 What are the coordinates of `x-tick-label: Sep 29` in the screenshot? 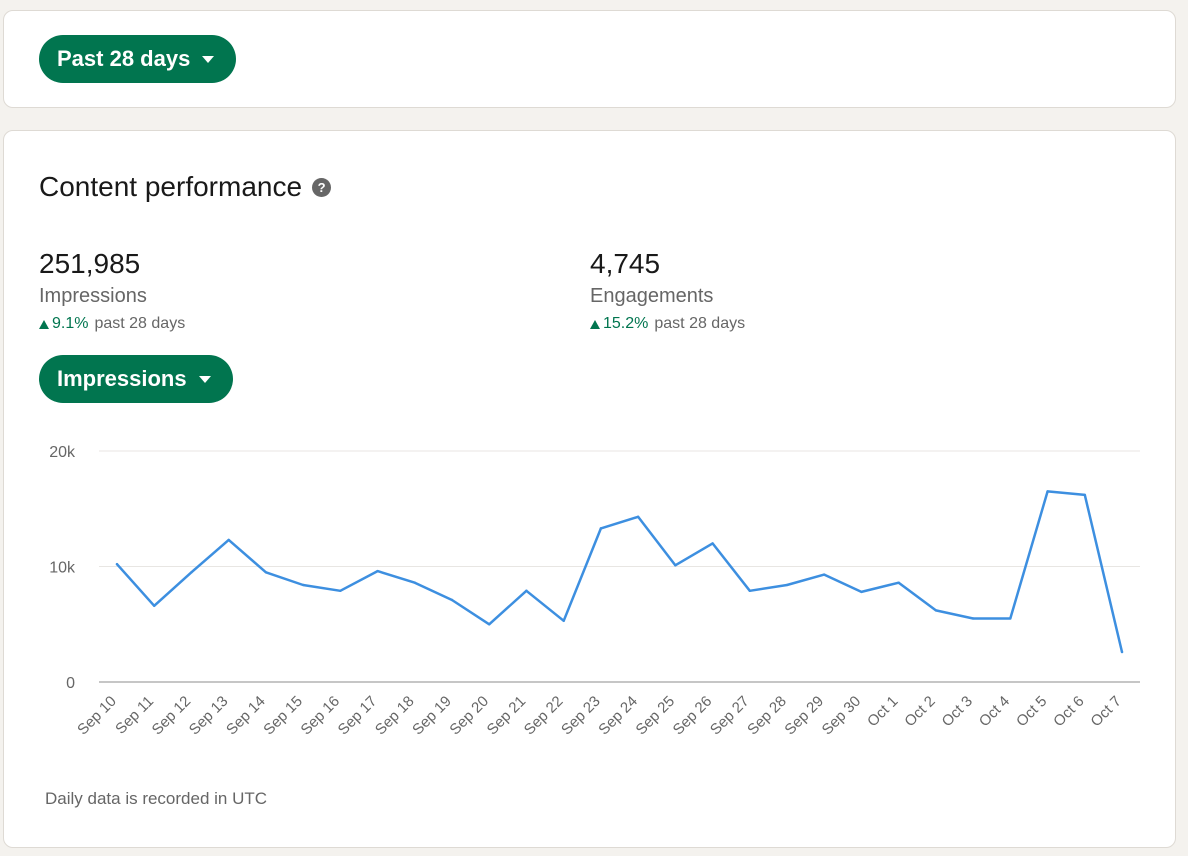 It's located at (804, 716).